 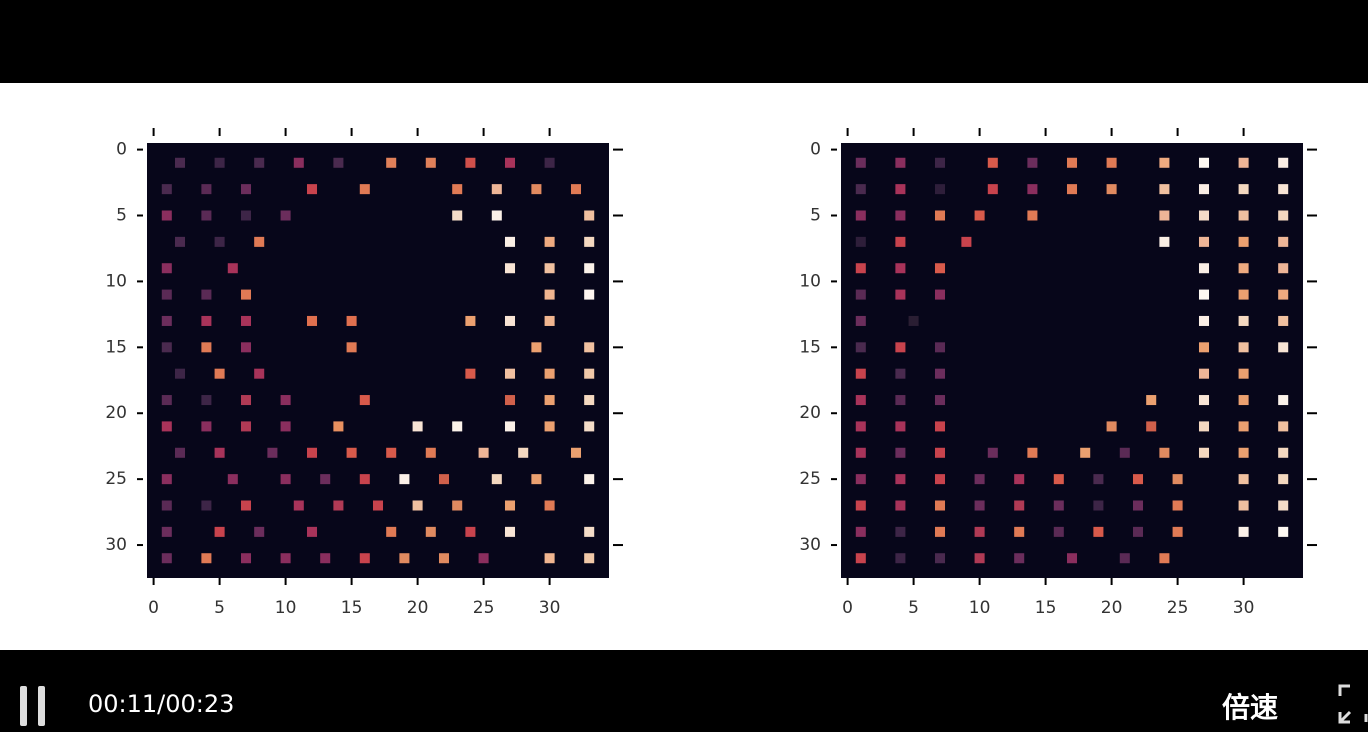 What do you see at coordinates (1353, 704) in the screenshot?
I see `fullscreen-button` at bounding box center [1353, 704].